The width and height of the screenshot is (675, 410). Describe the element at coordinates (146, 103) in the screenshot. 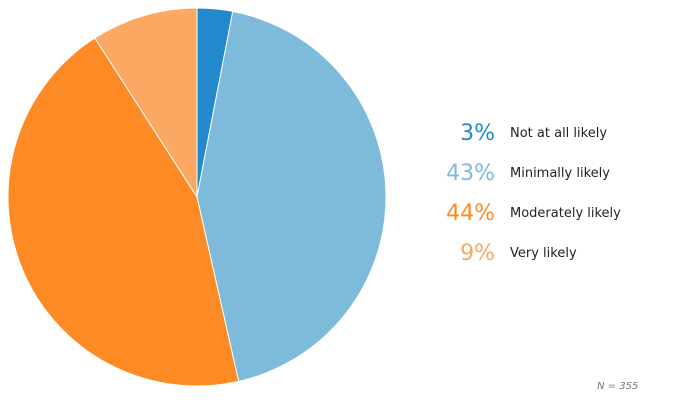

I see `pie-slice-very-likely` at that location.